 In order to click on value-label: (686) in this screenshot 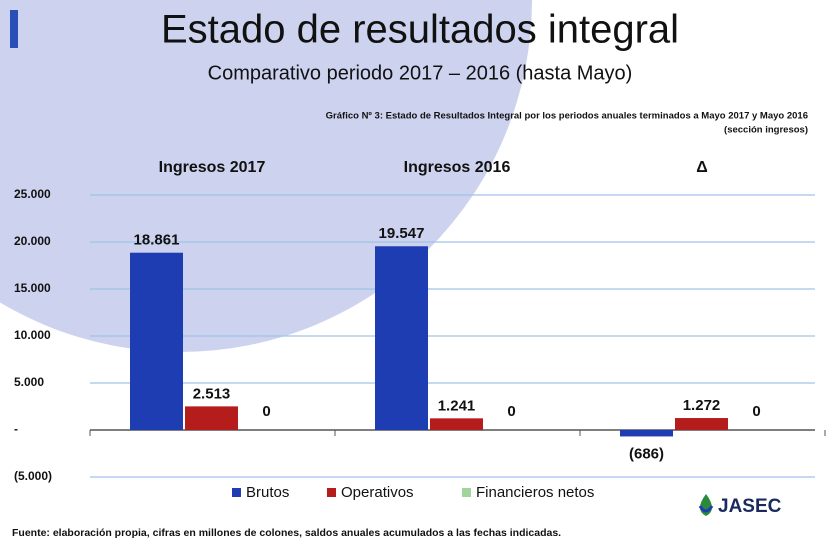, I will do `click(646, 453)`.